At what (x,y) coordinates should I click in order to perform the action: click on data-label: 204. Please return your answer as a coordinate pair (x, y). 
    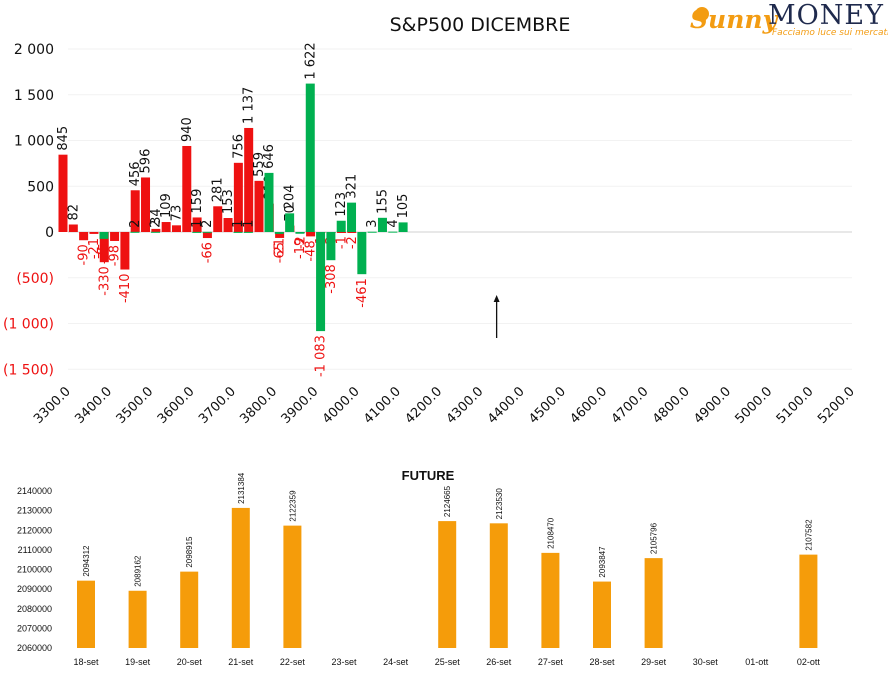
    Looking at the image, I should click on (290, 197).